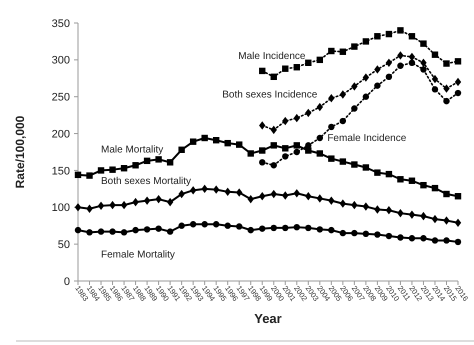 This screenshot has width=474, height=345. Describe the element at coordinates (367, 138) in the screenshot. I see `series-label: Female Incidence` at that location.